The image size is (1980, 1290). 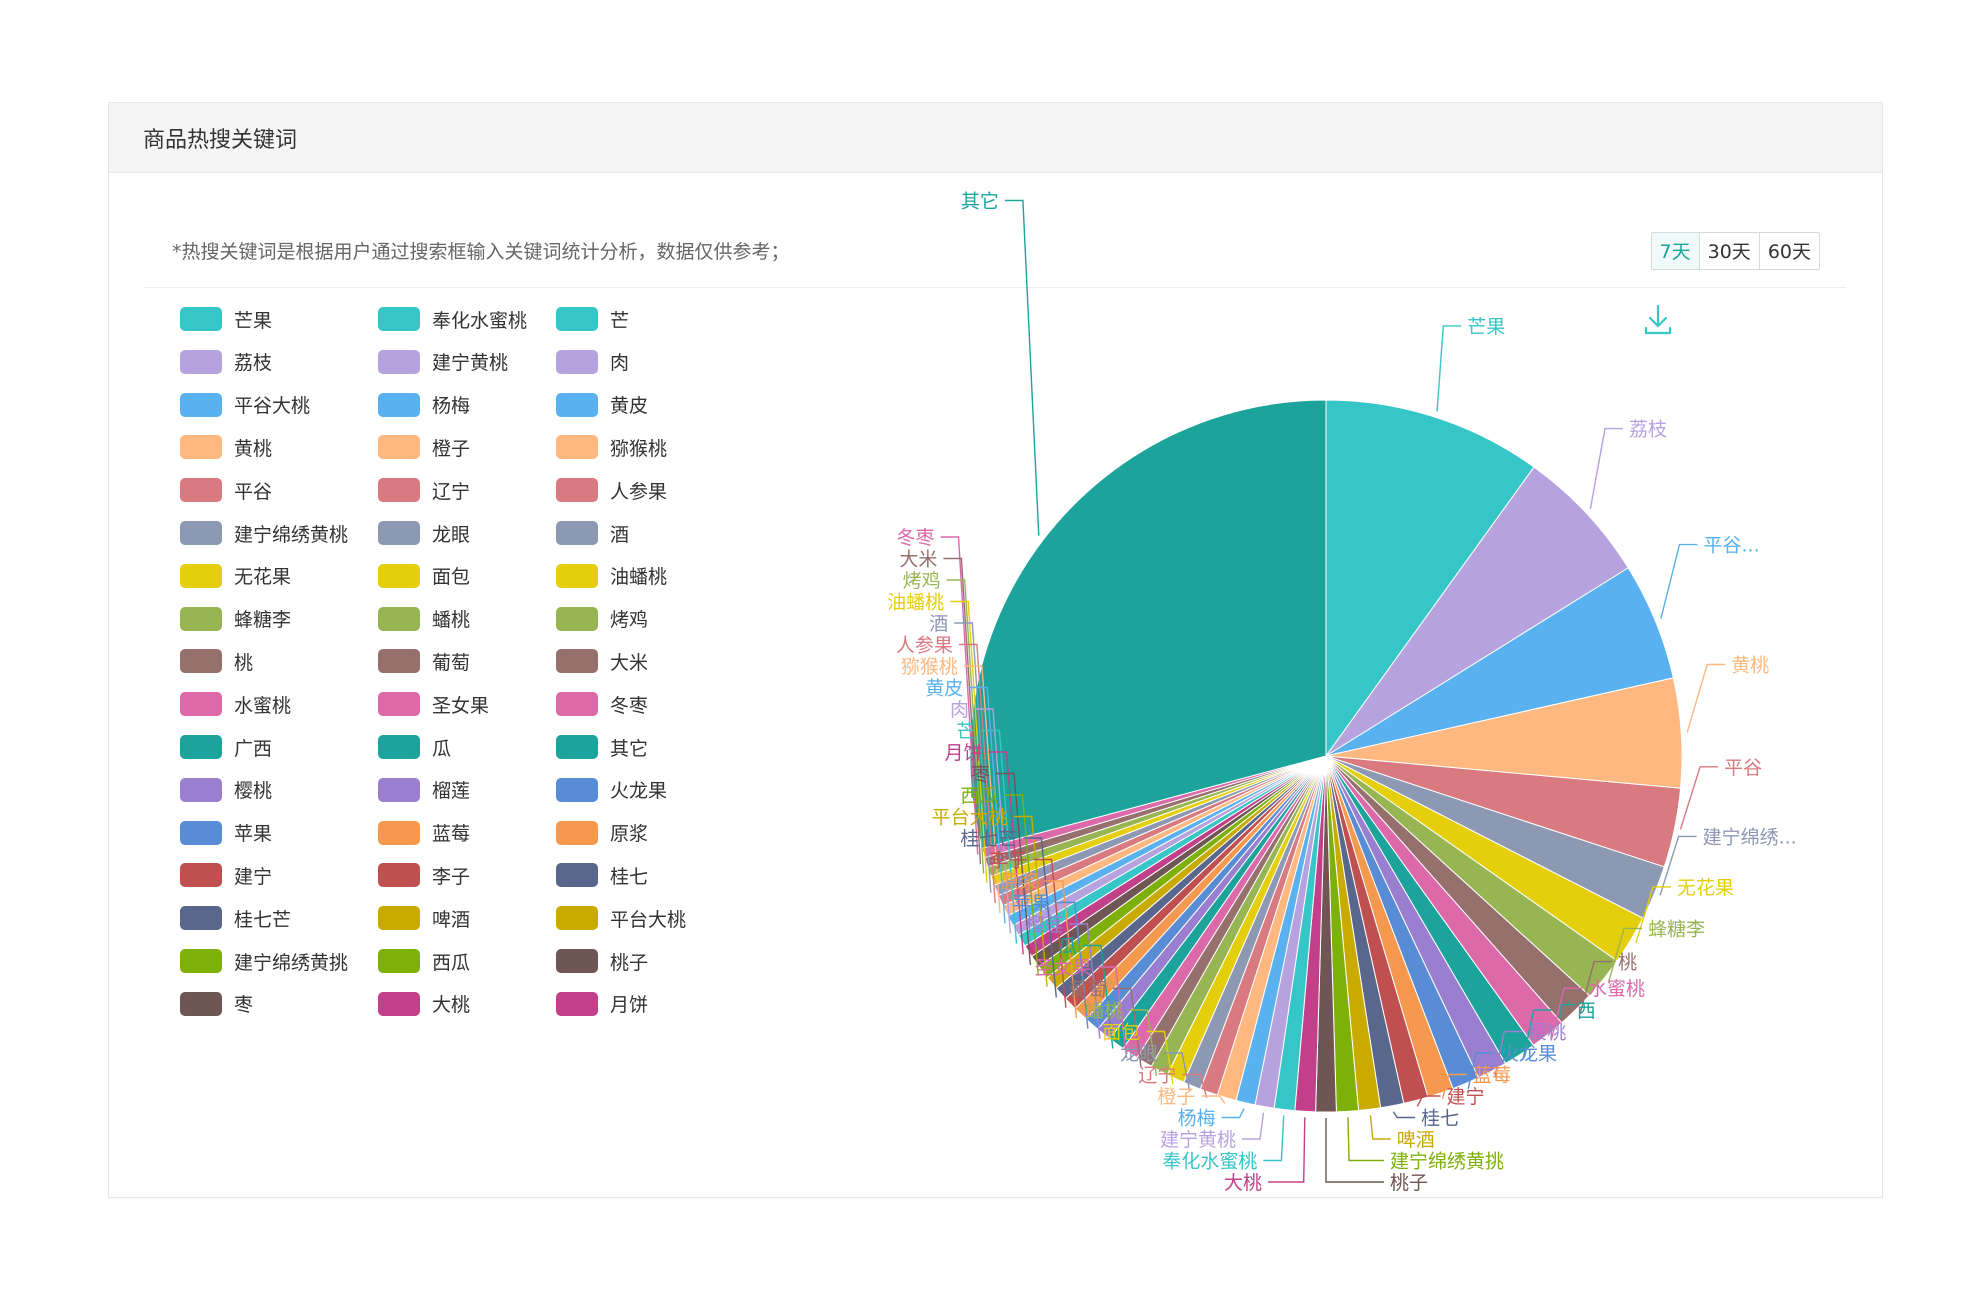 I want to click on legend-item: 苹果, so click(x=275, y=833).